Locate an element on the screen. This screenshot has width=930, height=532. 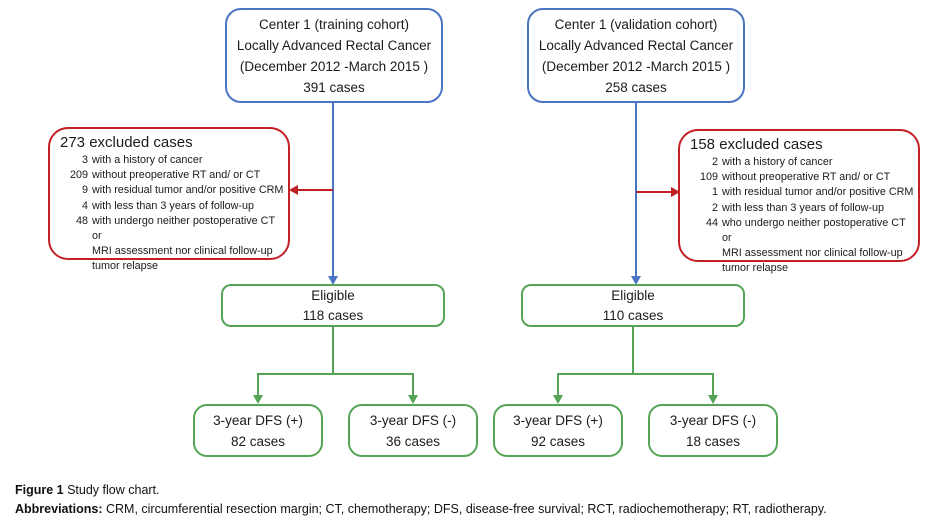
validation-dfs-negative-box: 3-year DFS (-) 18 cases is located at coordinates (713, 430).